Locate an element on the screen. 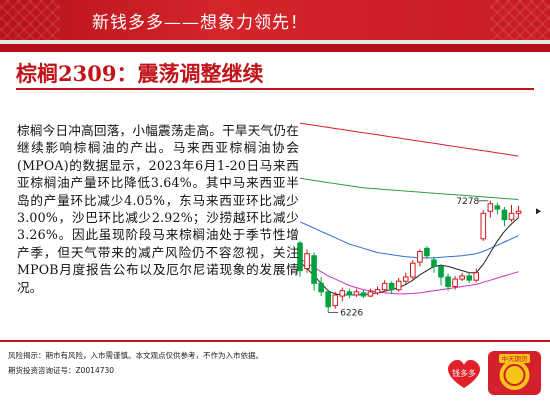 This screenshot has height=407, width=550. annotations: 7278 6226 is located at coordinates (434, 257).